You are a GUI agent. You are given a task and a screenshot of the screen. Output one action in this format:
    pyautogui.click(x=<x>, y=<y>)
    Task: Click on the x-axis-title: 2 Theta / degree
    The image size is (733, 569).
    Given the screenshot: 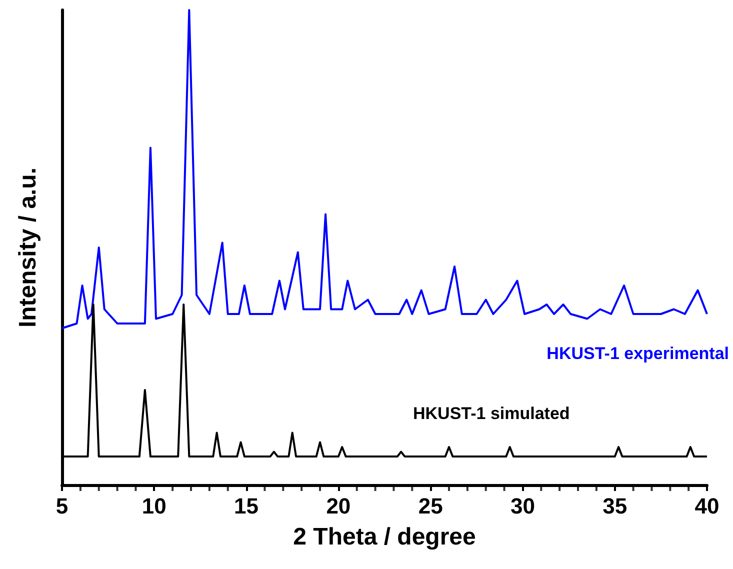 What is the action you would take?
    pyautogui.click(x=384, y=537)
    